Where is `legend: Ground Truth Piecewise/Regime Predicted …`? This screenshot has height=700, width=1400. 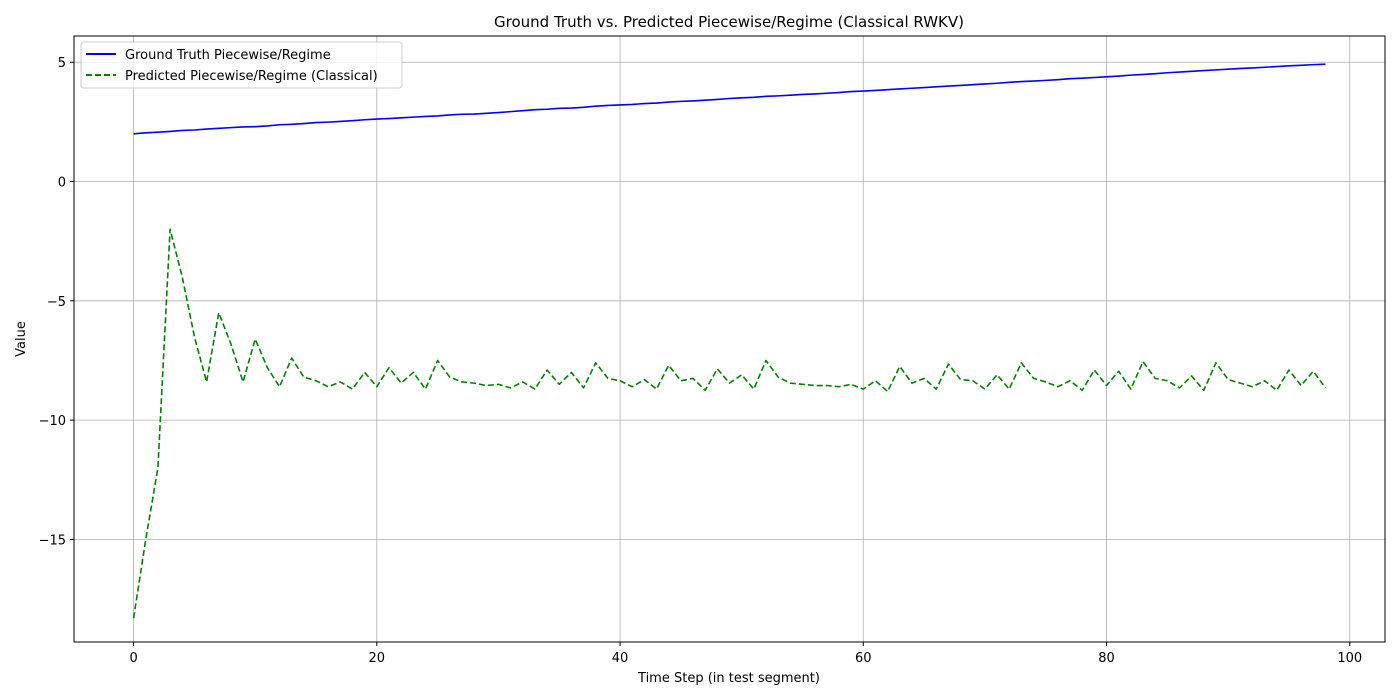 legend: Ground Truth Piecewise/Regime Predicted … is located at coordinates (241, 65).